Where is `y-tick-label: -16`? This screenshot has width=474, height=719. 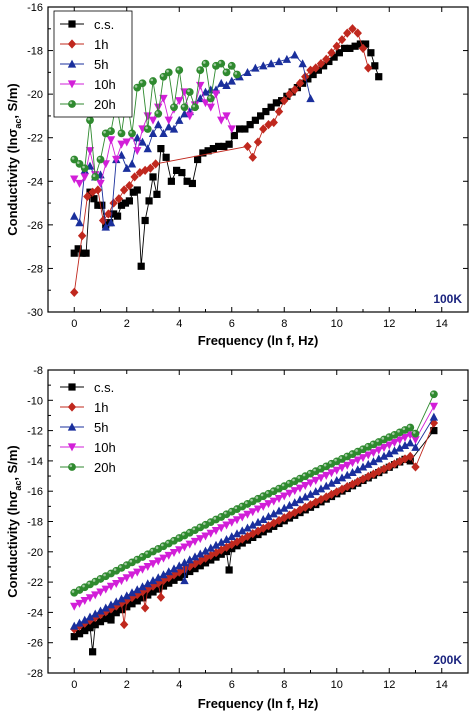
y-tick-label: -16 is located at coordinates (35, 8).